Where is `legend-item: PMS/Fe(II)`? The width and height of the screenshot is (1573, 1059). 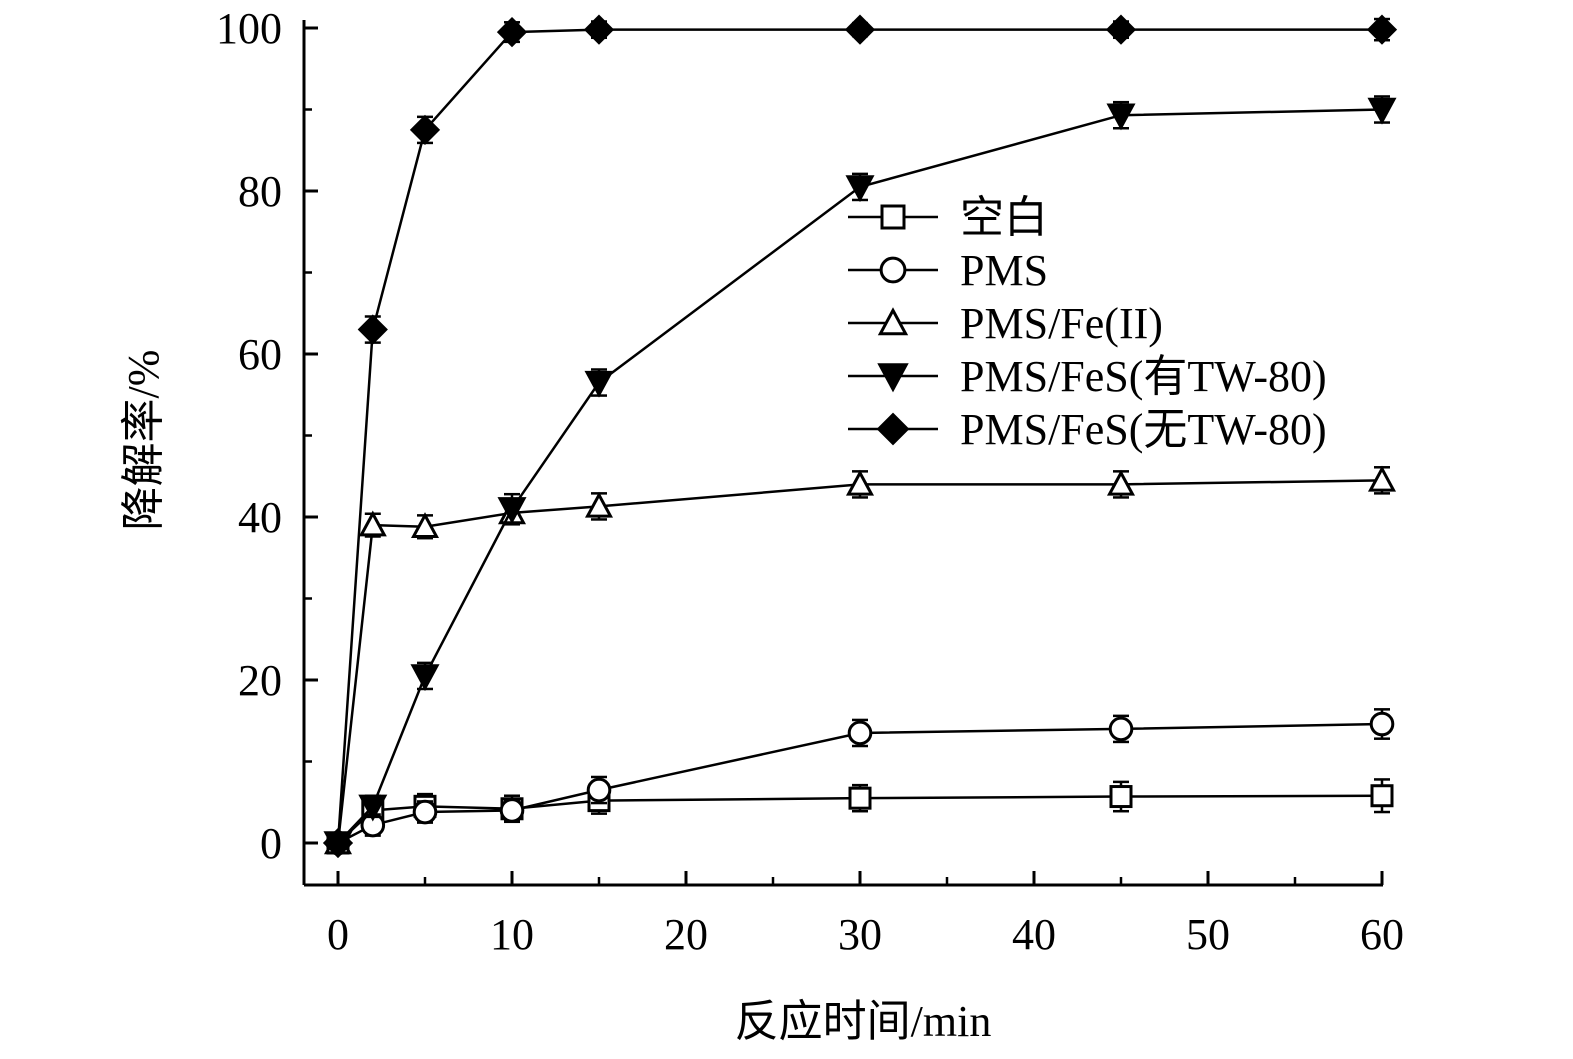
legend-item: PMS/Fe(II) is located at coordinates (1005, 323).